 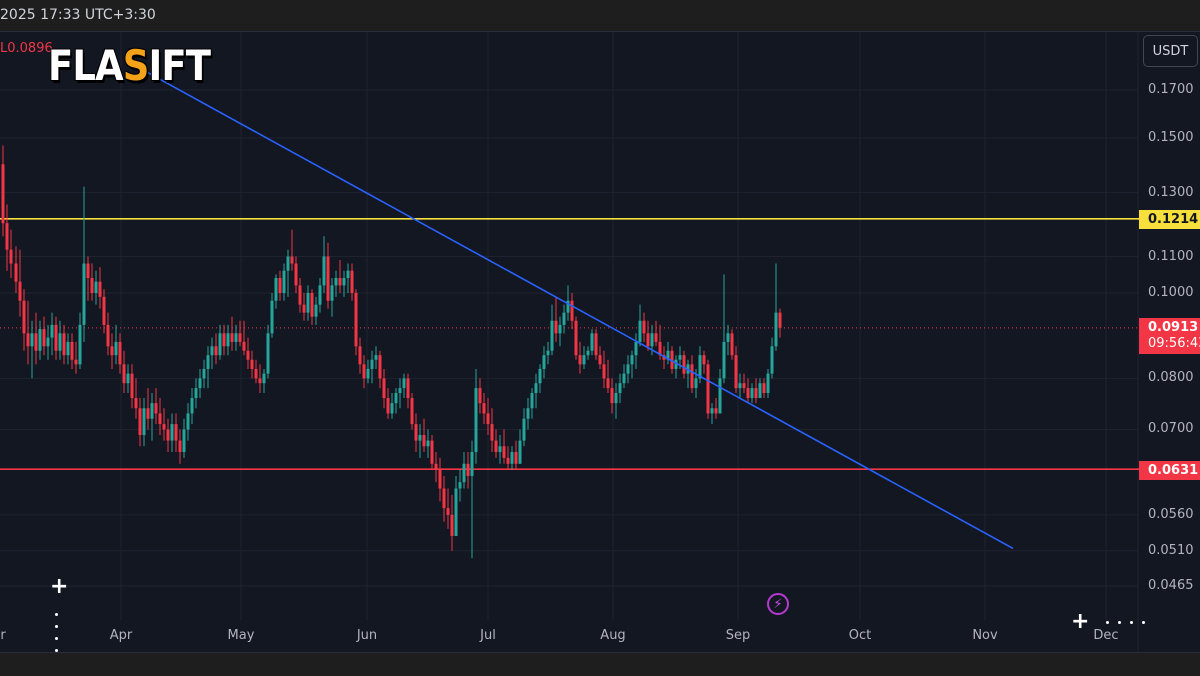 I want to click on more-horizontal-dots-icon, so click(x=1125, y=622).